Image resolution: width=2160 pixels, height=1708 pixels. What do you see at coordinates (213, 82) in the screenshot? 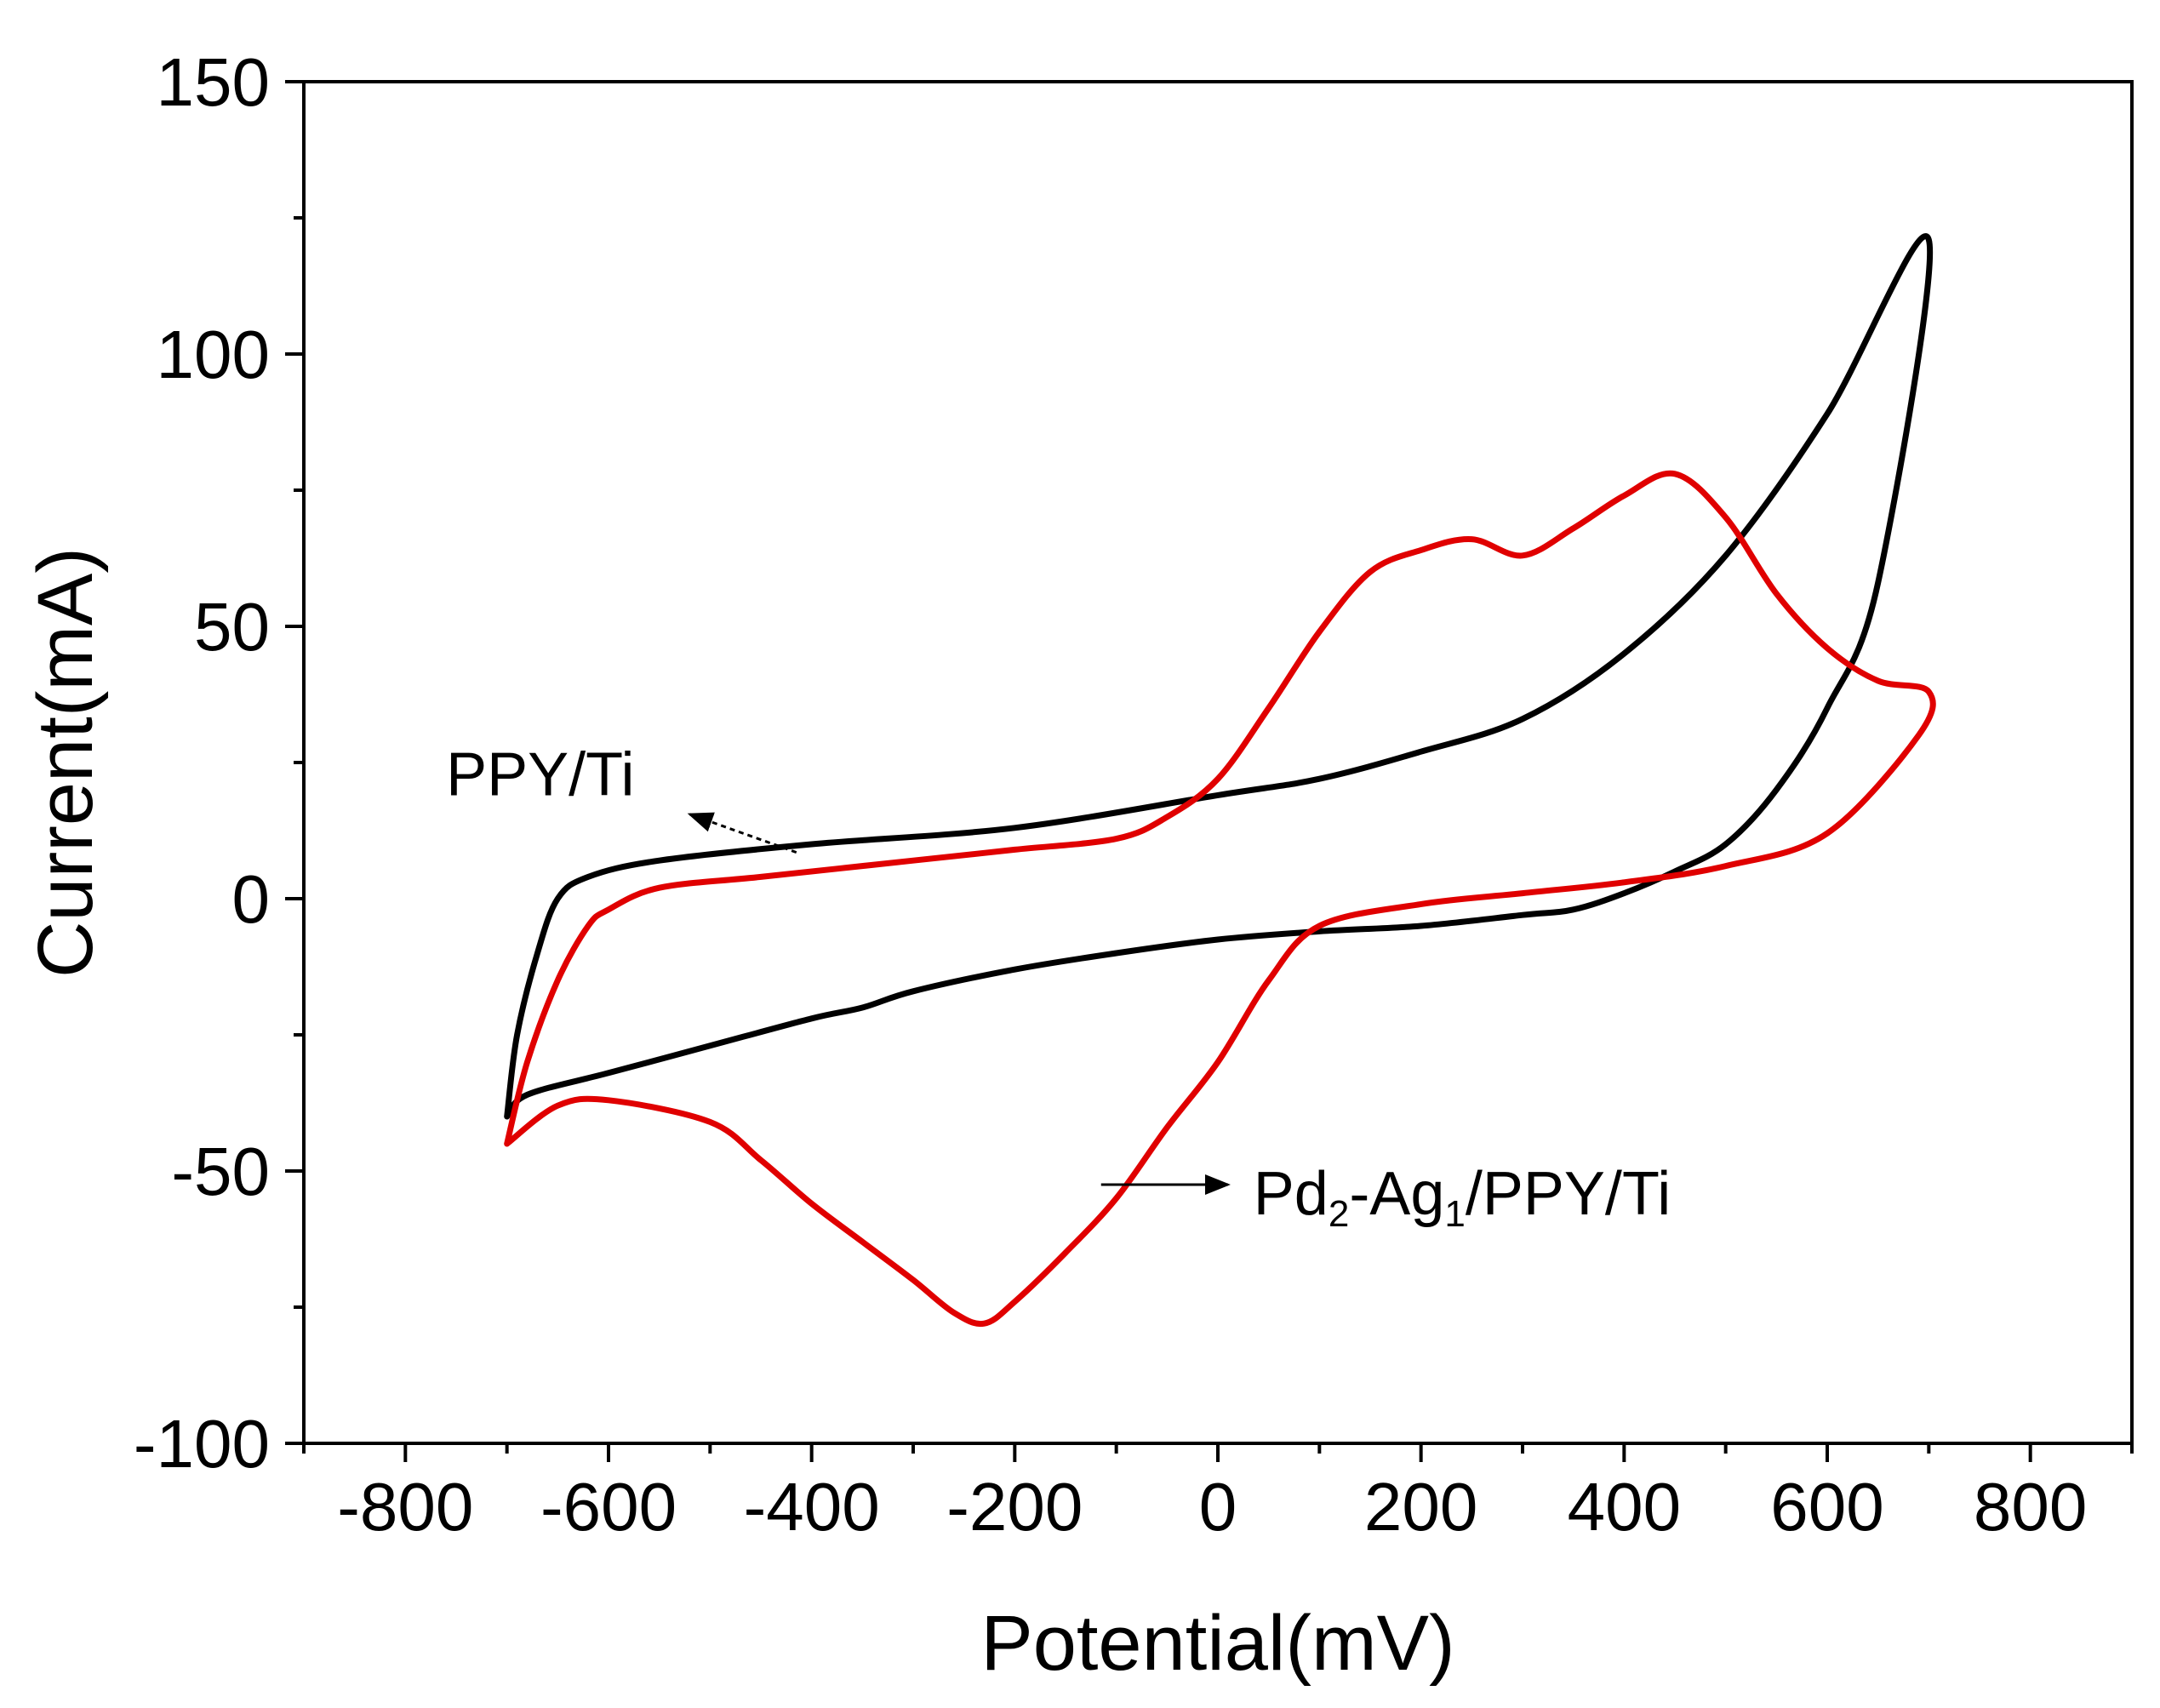
I see `y-tick-label: 150` at bounding box center [213, 82].